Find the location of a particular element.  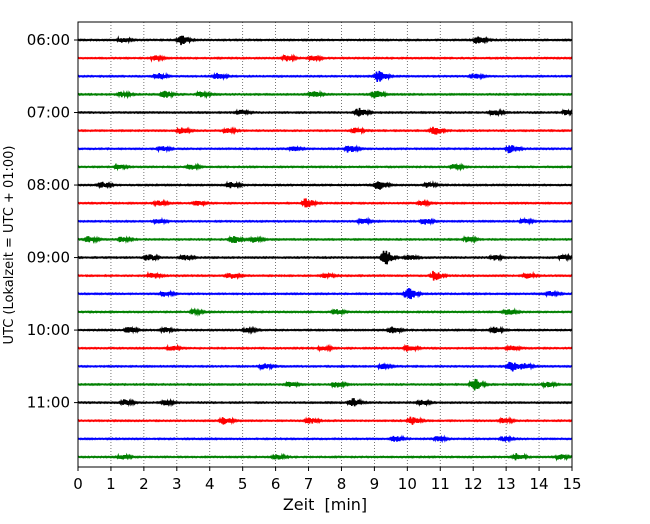

y-tick-label: 08:00 is located at coordinates (48, 185).